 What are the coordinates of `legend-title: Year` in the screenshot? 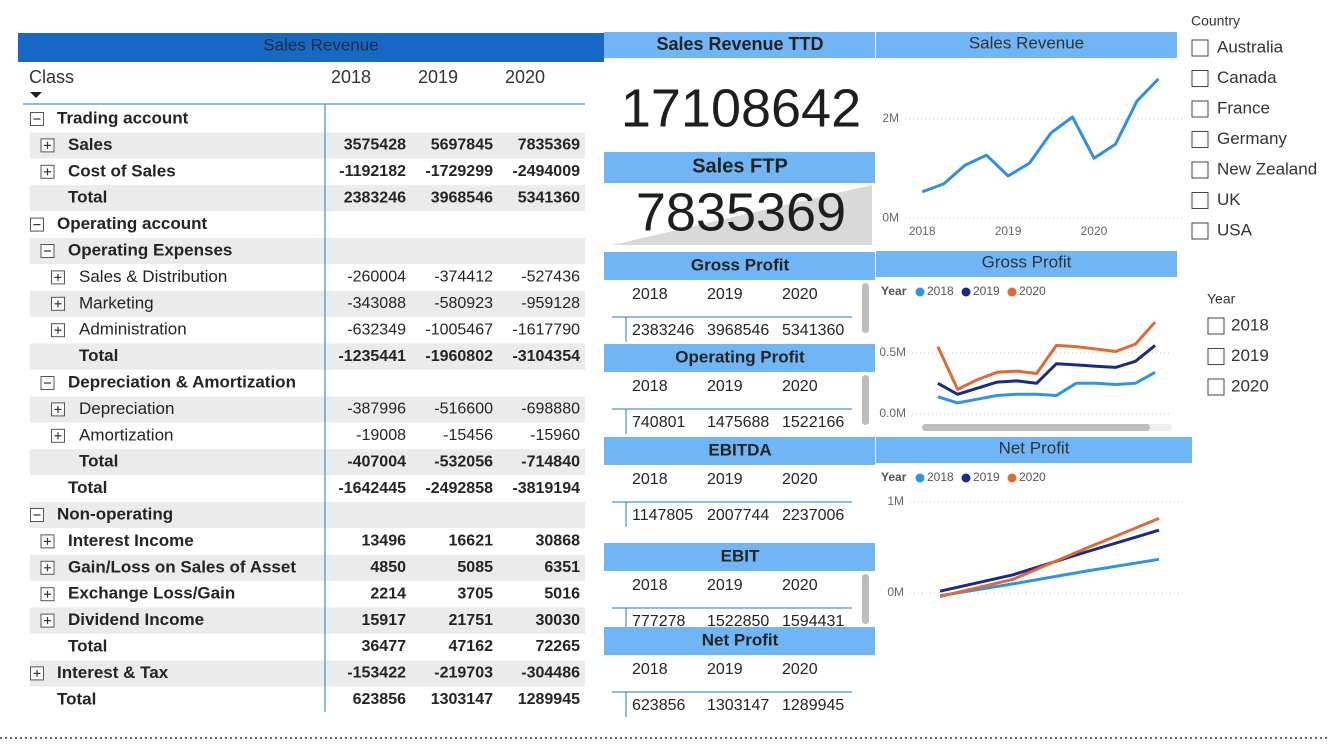 It's located at (894, 291).